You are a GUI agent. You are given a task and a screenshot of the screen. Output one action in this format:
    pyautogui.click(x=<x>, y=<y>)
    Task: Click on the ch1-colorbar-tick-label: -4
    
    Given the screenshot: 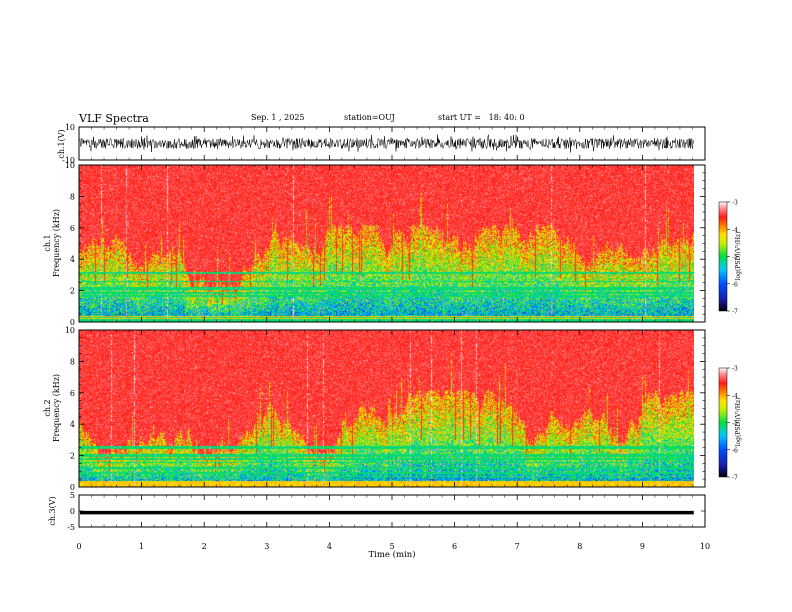 What is the action you would take?
    pyautogui.click(x=735, y=230)
    